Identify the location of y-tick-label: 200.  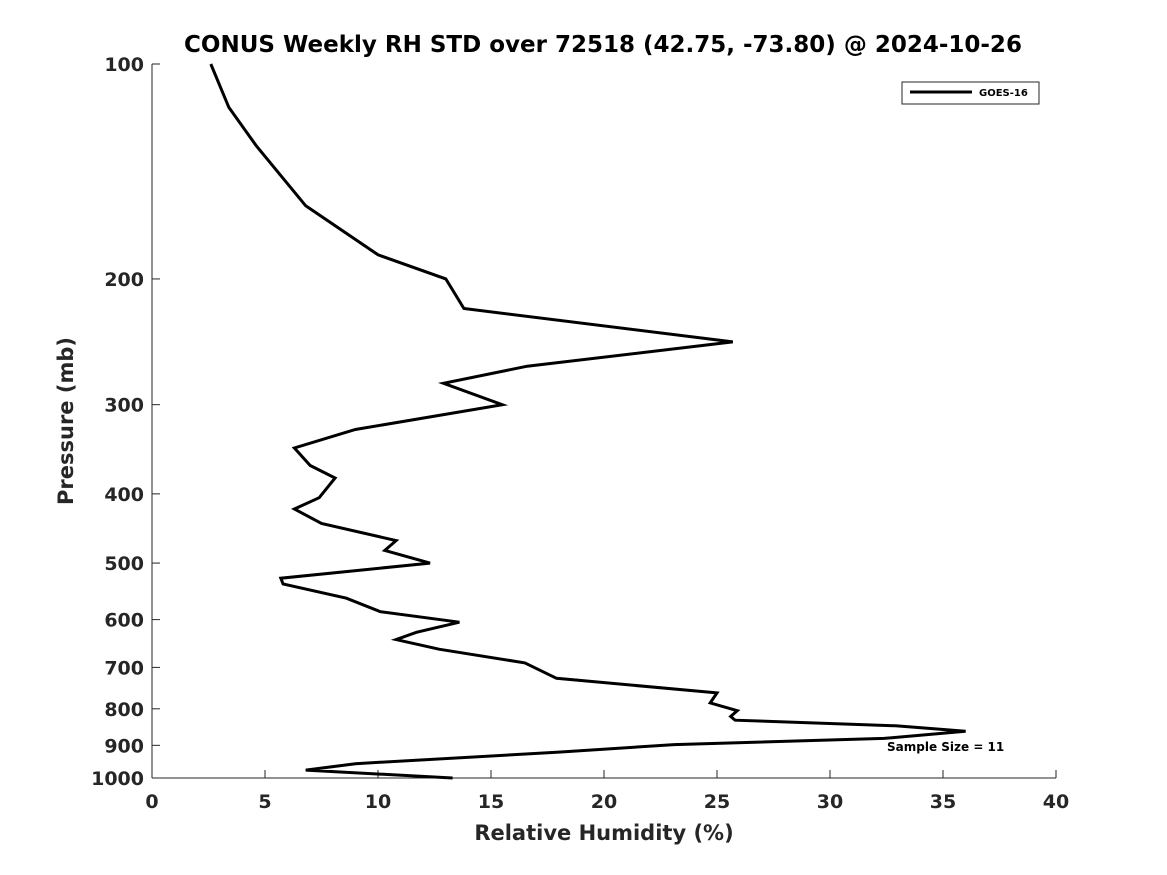
(124, 280).